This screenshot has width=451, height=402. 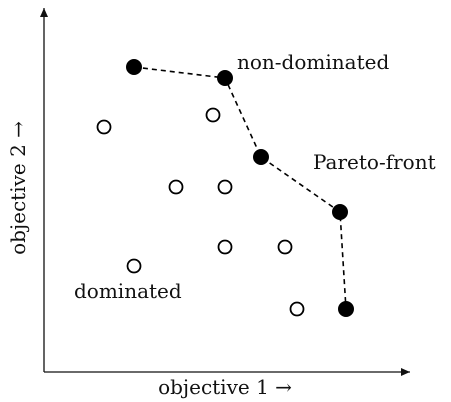 I want to click on y-axis-label: objective 2 →, so click(x=18, y=188).